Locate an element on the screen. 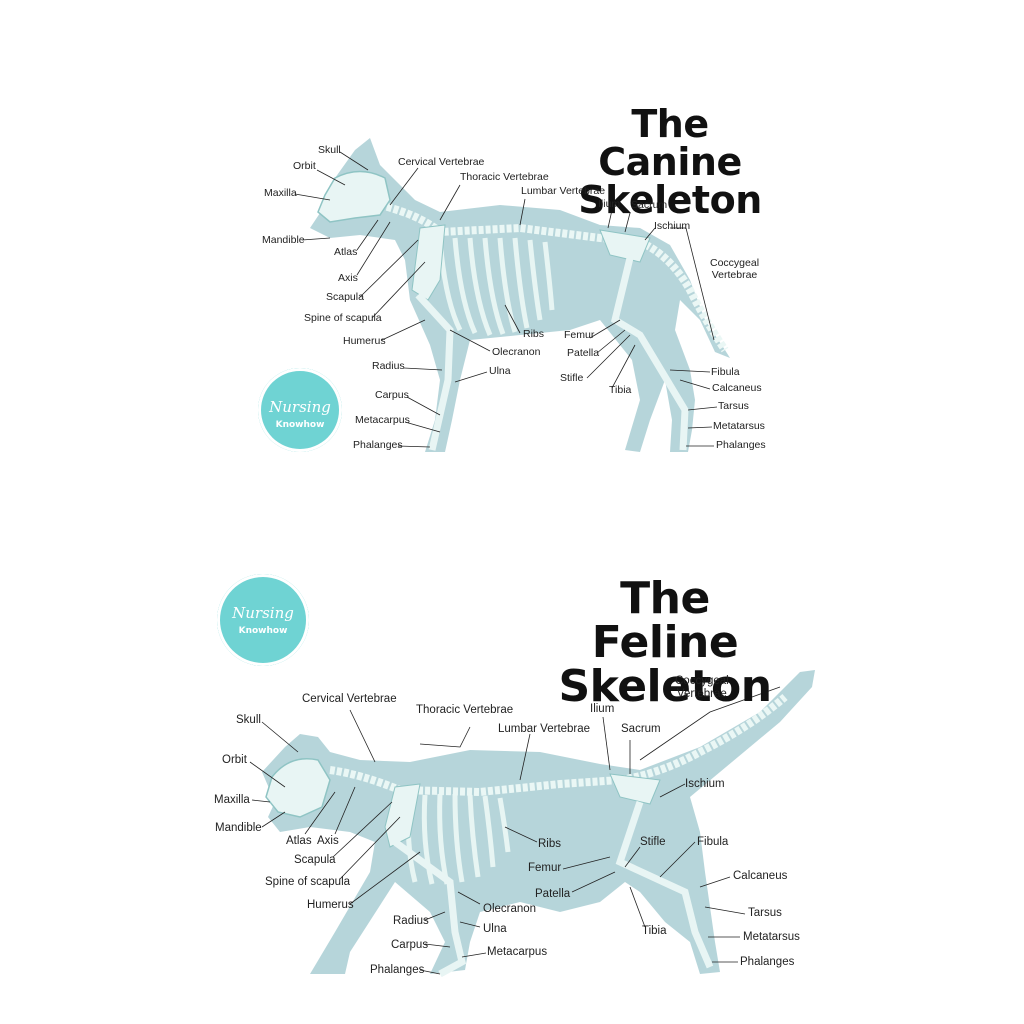  canine-label-tibia: Tibia is located at coordinates (620, 390).